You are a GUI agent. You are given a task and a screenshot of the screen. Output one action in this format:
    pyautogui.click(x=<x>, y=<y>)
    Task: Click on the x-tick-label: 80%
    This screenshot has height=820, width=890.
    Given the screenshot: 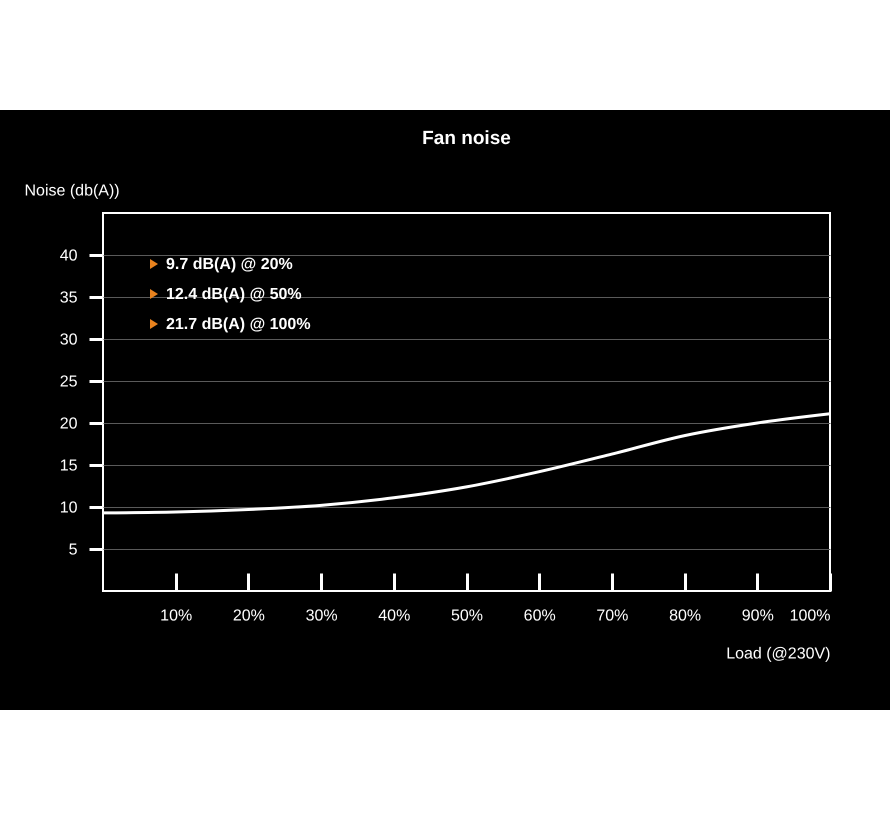 What is the action you would take?
    pyautogui.click(x=685, y=616)
    